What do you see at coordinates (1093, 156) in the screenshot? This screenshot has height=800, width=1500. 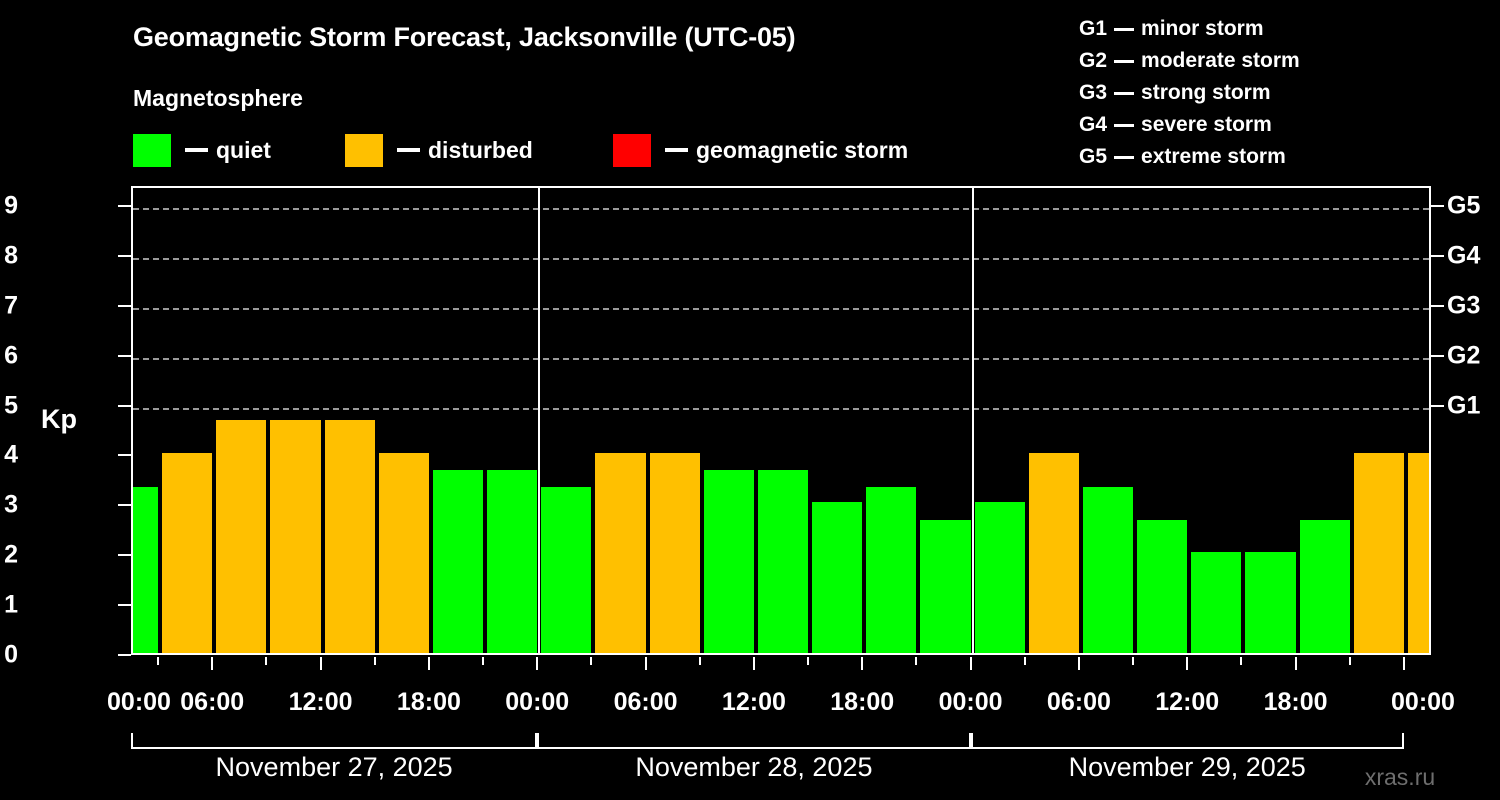 I see `g-legend-code-g5: G5` at bounding box center [1093, 156].